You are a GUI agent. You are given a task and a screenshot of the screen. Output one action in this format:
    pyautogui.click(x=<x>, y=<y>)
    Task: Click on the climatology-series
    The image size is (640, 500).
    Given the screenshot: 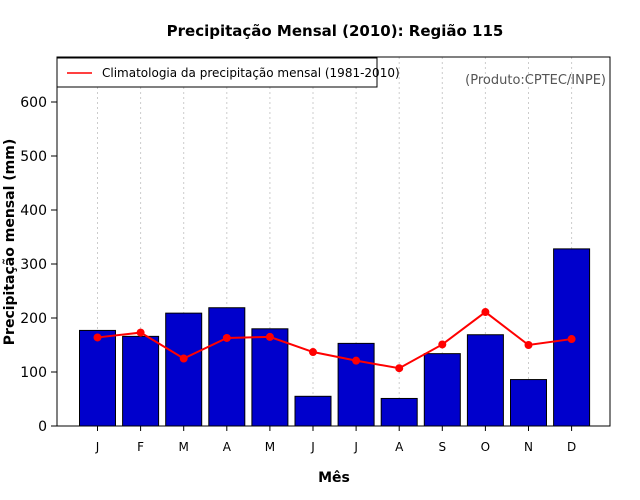 What is the action you would take?
    pyautogui.click(x=334, y=340)
    